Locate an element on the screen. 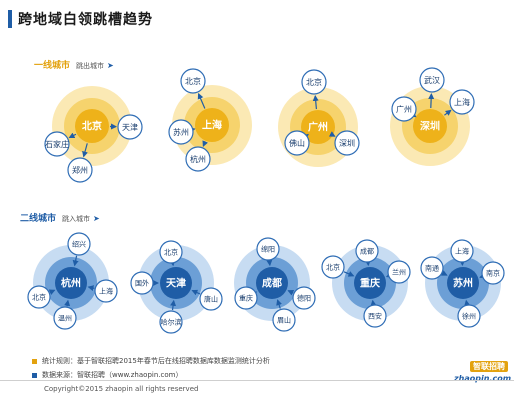 The width and height of the screenshot is (514, 401). tier1-node-city: 杭州 is located at coordinates (198, 159).